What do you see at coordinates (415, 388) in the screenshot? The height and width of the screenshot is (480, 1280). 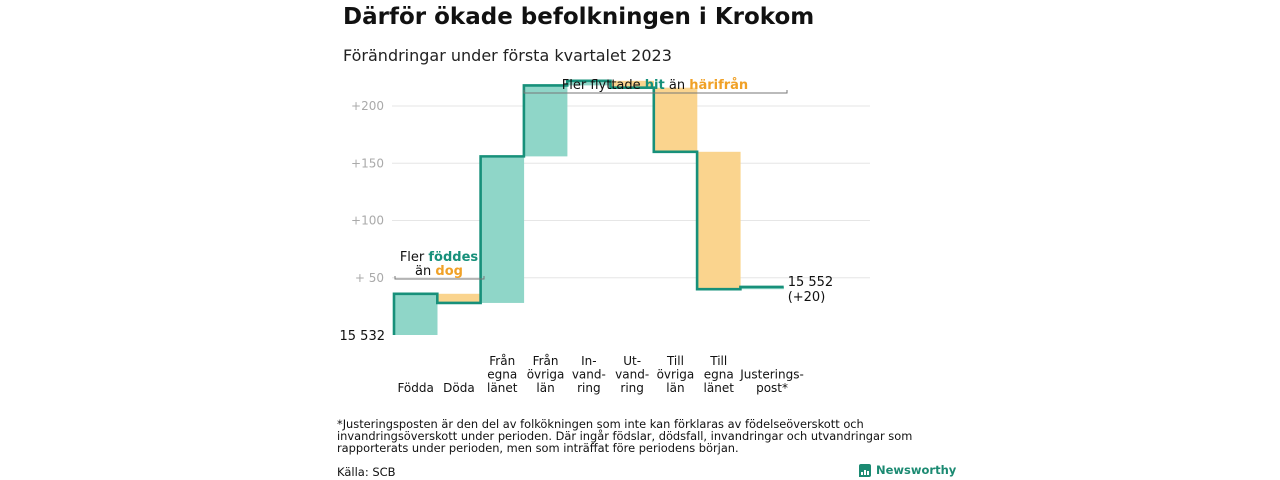 I see `category-label: Födda` at bounding box center [415, 388].